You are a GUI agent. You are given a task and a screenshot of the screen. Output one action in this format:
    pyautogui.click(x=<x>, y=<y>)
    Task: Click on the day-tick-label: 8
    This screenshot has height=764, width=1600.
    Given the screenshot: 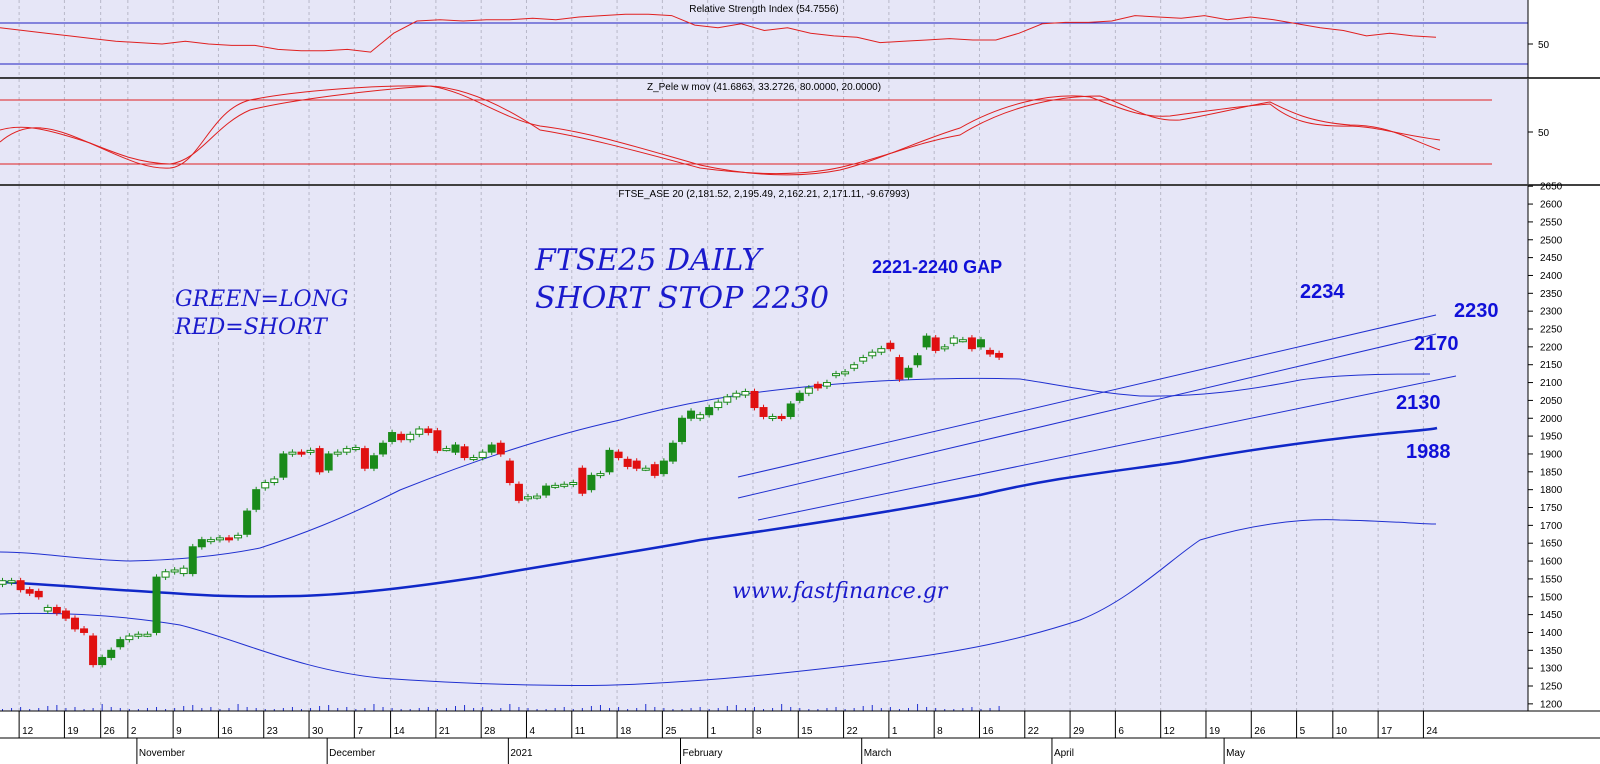 What is the action you would take?
    pyautogui.click(x=940, y=731)
    